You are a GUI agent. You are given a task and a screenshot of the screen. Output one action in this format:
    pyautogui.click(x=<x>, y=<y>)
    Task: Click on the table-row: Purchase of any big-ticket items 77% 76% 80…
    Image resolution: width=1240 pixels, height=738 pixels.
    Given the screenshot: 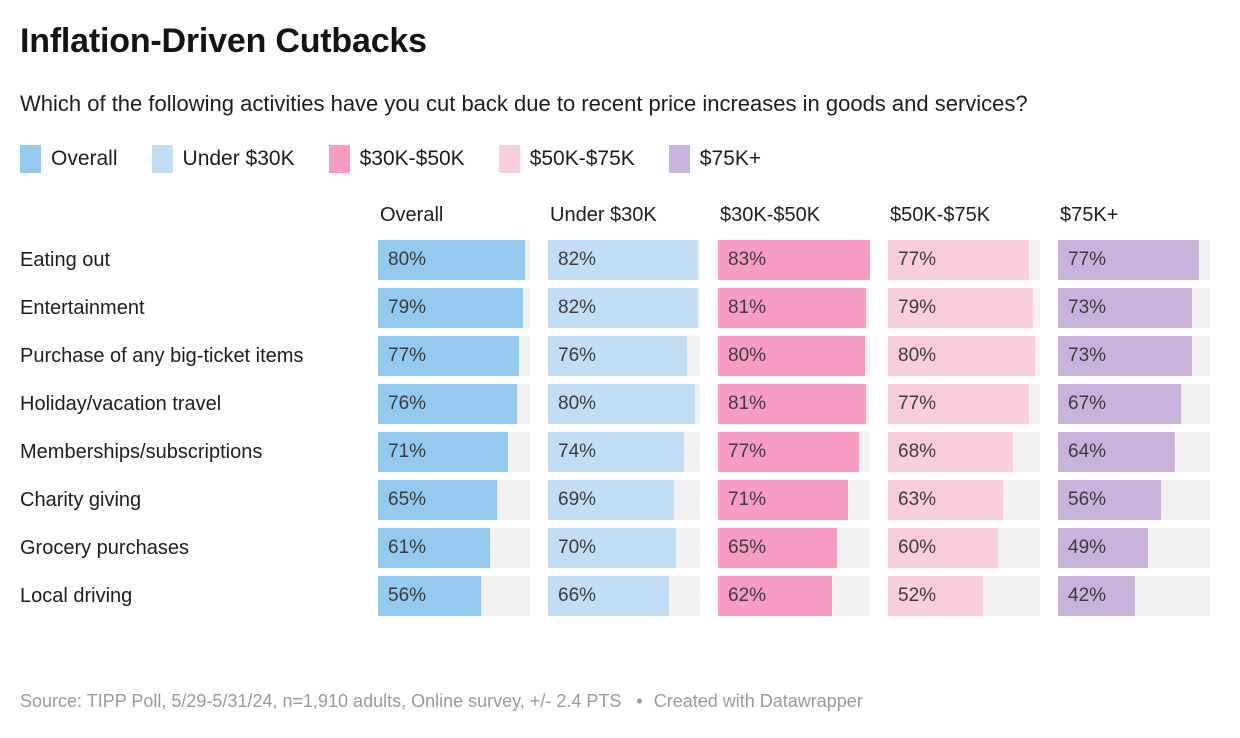 What is the action you would take?
    pyautogui.click(x=615, y=356)
    